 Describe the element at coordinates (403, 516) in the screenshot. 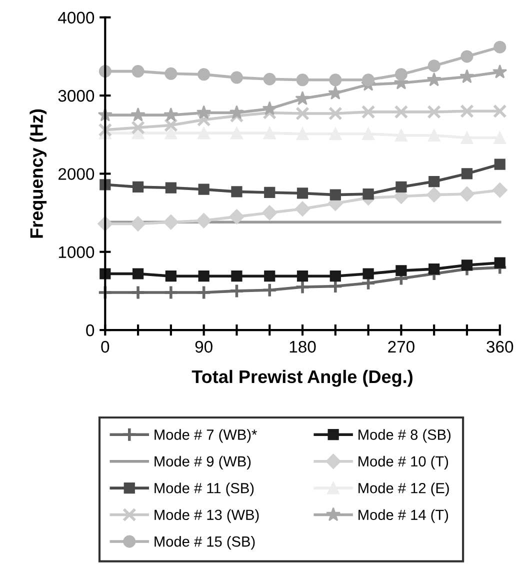

I see `legend-label: Mode # 14 (T)` at that location.